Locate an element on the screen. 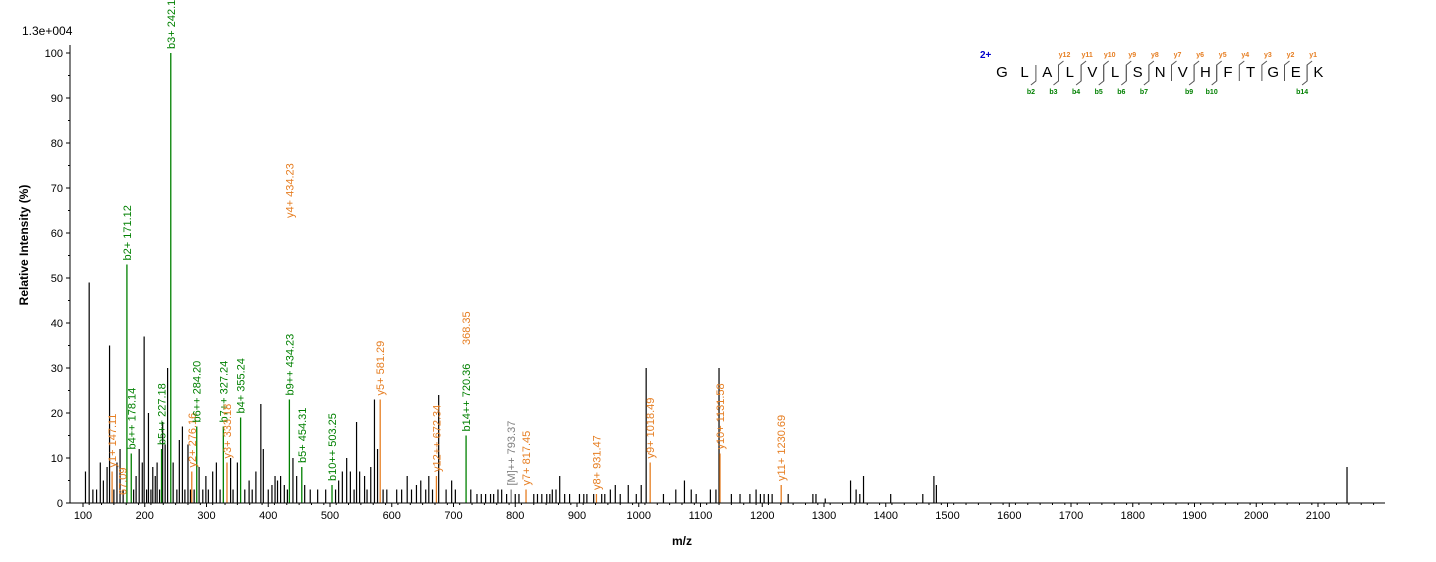 The width and height of the screenshot is (1436, 562). peak-annotation-label: [M]++ 793.37 is located at coordinates (512, 453).